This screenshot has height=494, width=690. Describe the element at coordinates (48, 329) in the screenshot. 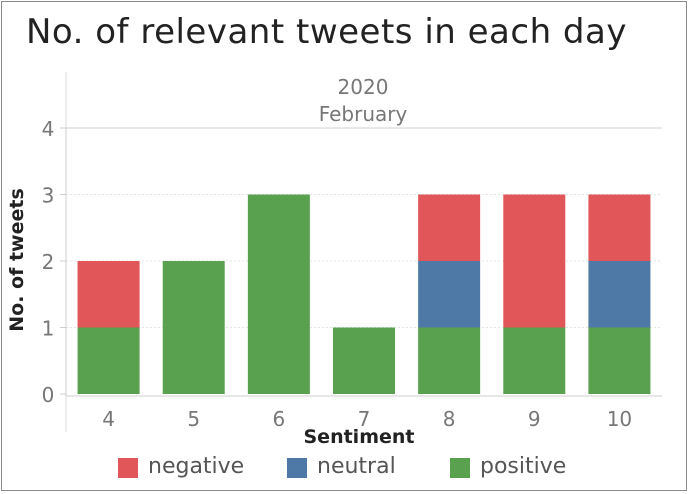

I see `y-tick-label: 1` at that location.